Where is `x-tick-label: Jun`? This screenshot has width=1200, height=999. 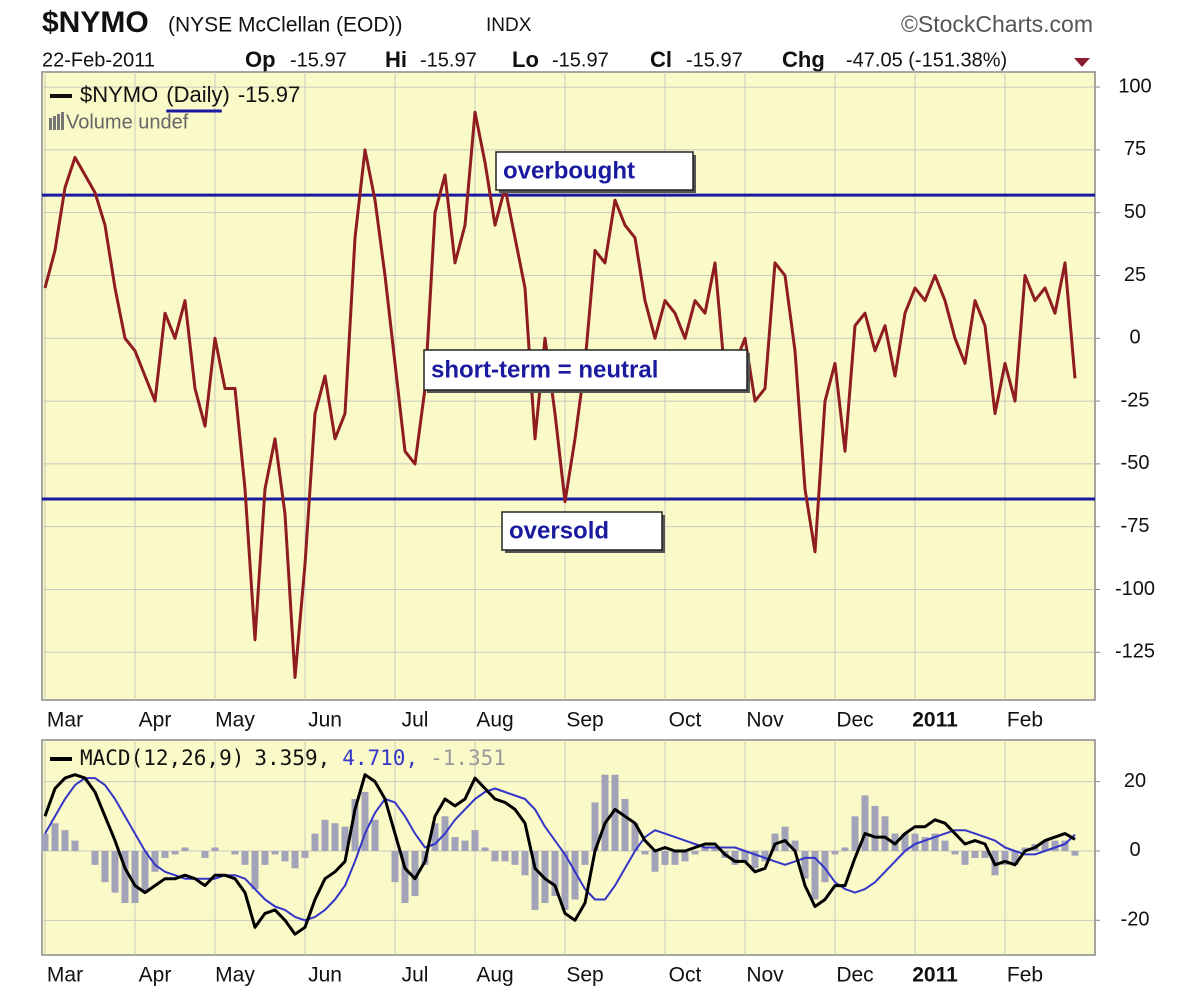 x-tick-label: Jun is located at coordinates (325, 720).